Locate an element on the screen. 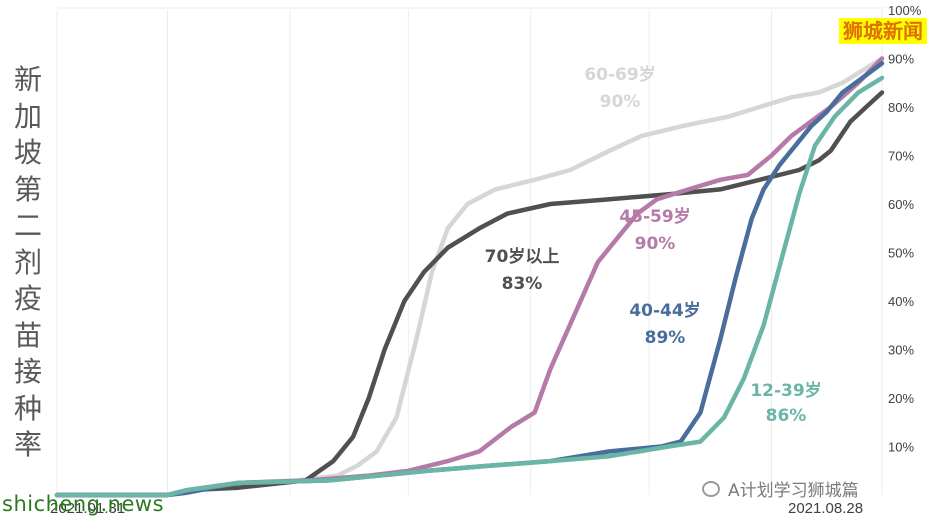 The image size is (939, 529). series-value-label: 83% is located at coordinates (522, 284).